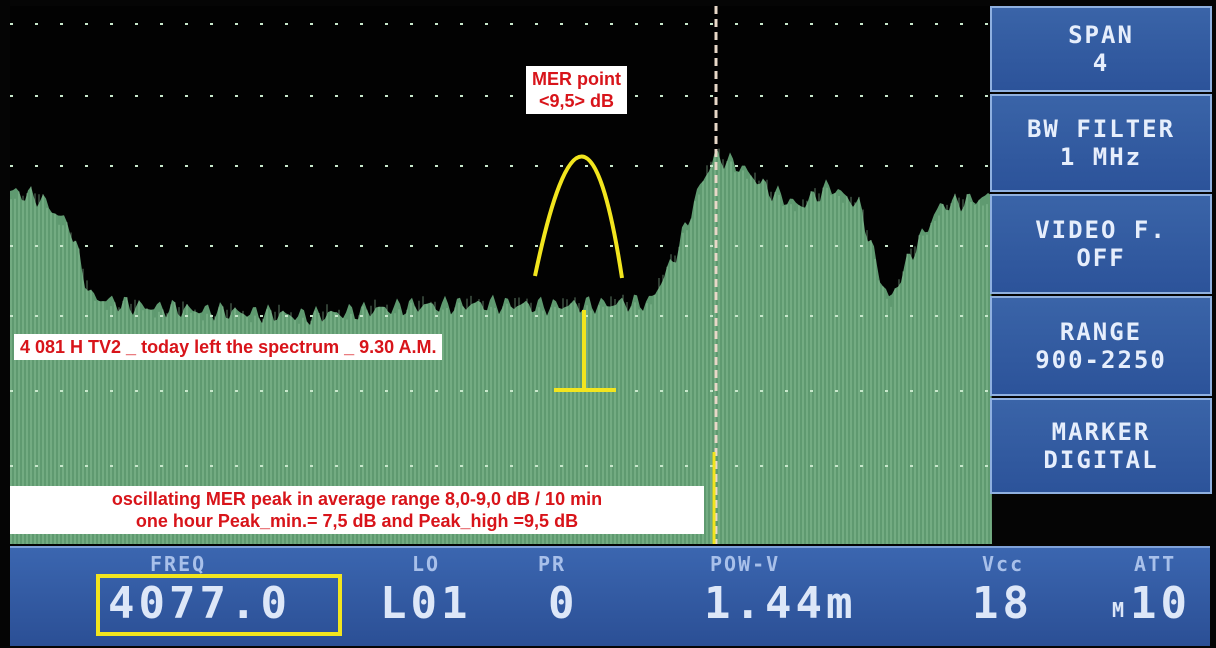 This screenshot has width=1216, height=648. I want to click on att-value: 10, so click(1160, 603).